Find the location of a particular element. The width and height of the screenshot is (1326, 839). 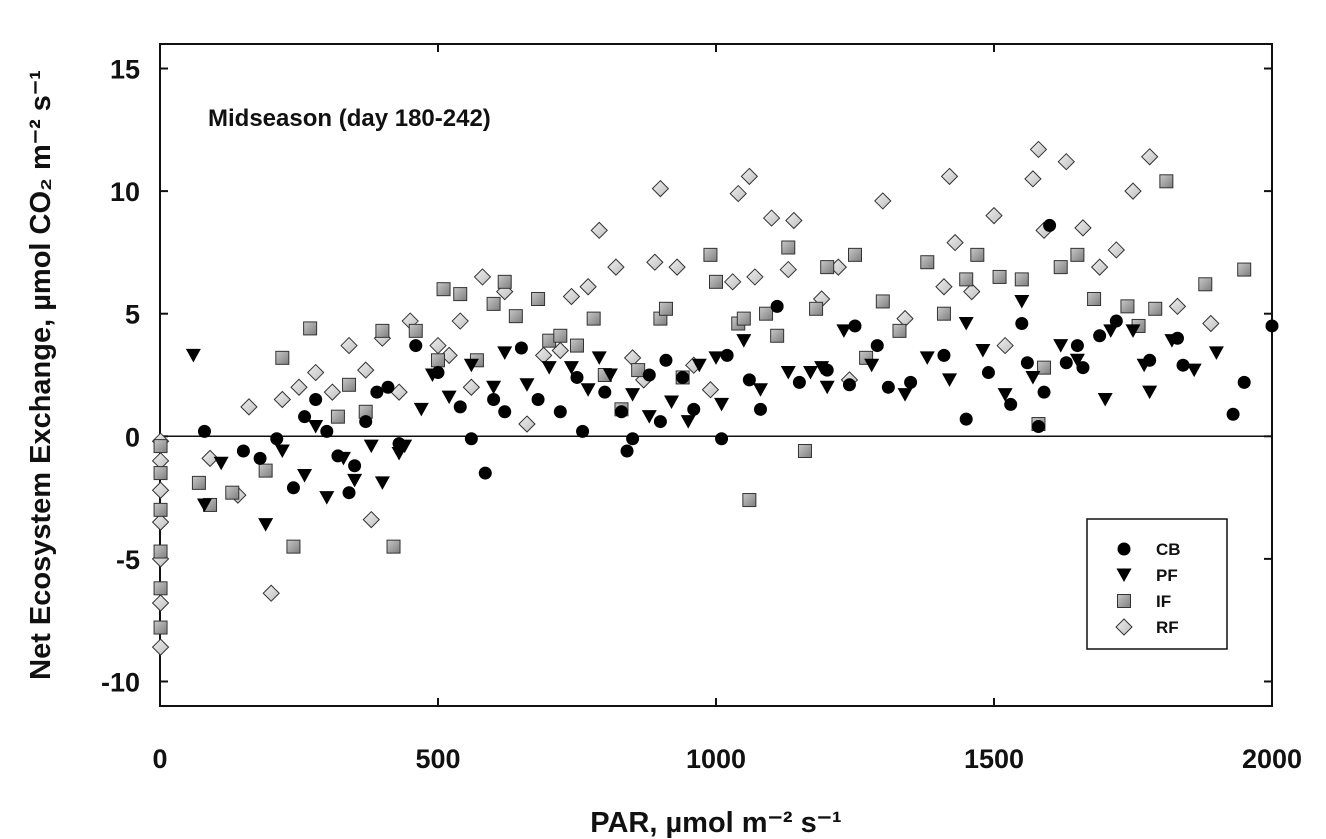

x-tick-label: 500 is located at coordinates (437, 759).